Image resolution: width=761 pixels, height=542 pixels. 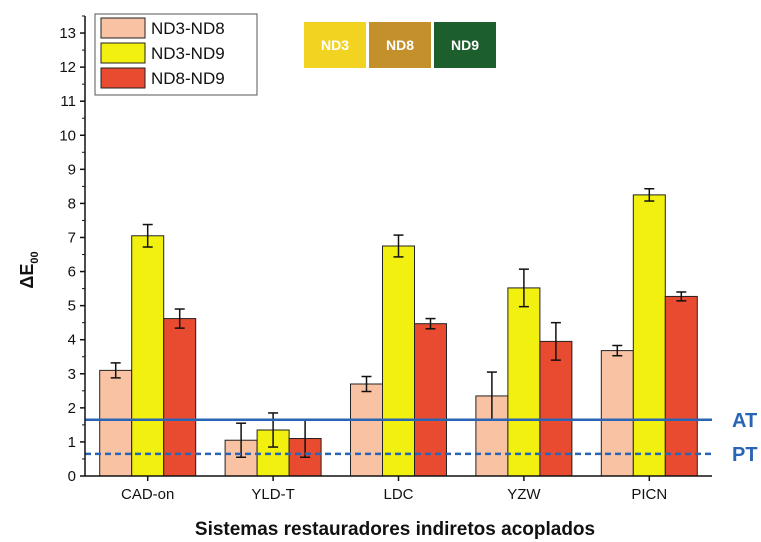 I want to click on x-tick-label-cad-on: CAD-on, so click(x=147, y=494).